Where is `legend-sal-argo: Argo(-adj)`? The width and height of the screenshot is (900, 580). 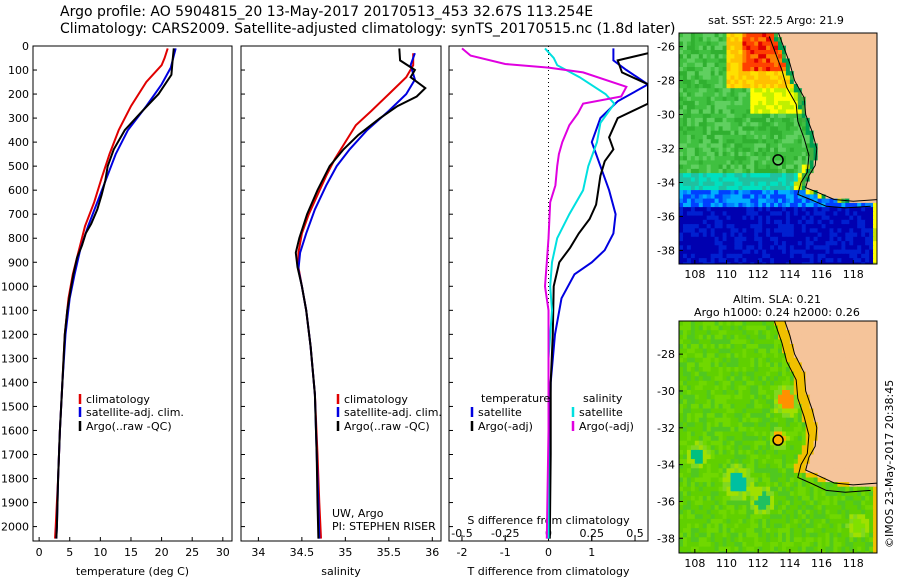 legend-sal-argo: Argo(-adj) is located at coordinates (606, 426).